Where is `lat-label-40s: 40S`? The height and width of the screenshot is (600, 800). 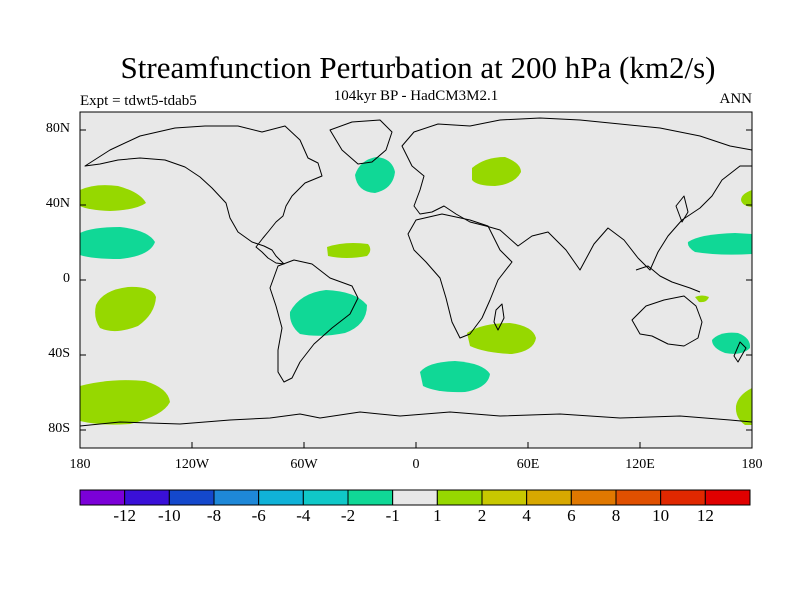
lat-label-40s: 40S is located at coordinates (59, 353).